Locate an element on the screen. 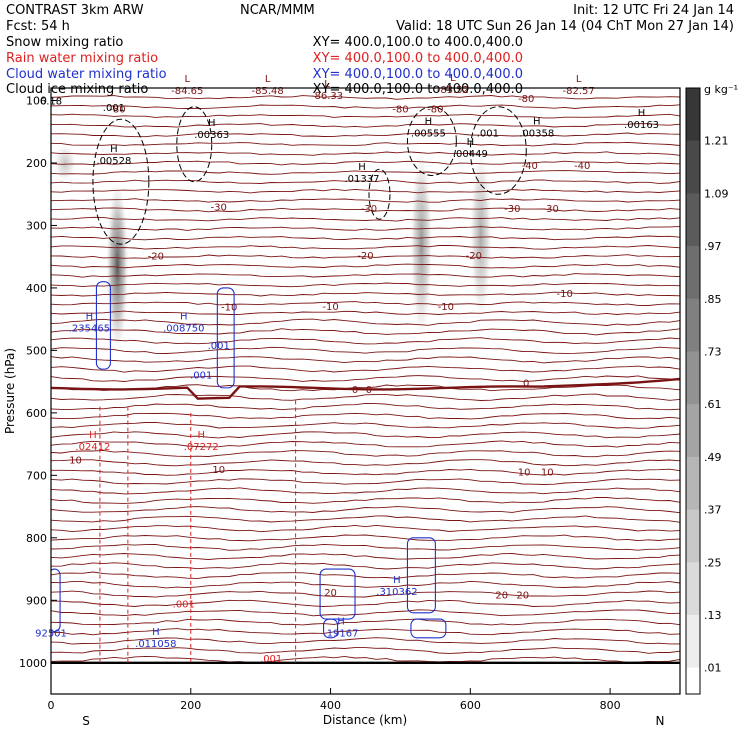  extremum-value: .00528 is located at coordinates (113, 161).